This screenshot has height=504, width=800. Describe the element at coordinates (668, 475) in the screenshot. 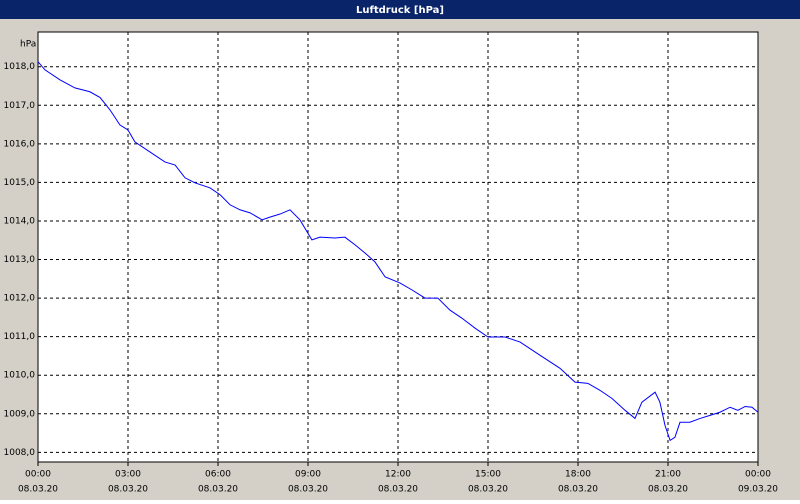

I see `x-tick-label: 21:00` at that location.